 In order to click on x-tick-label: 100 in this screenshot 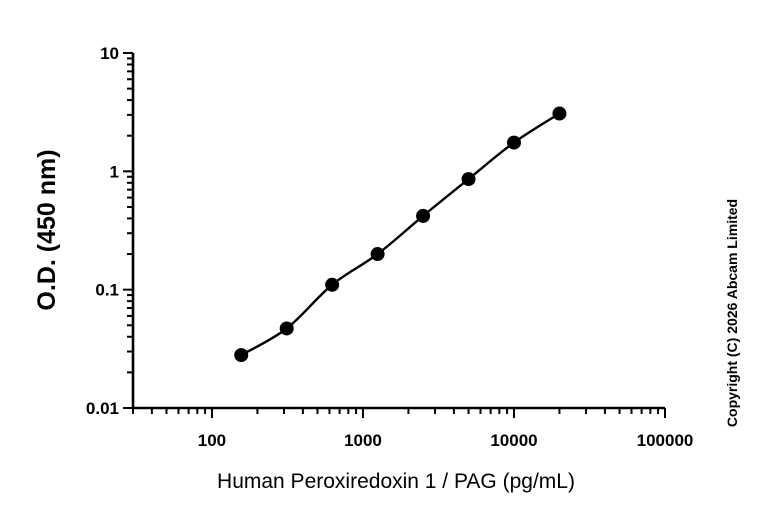, I will do `click(212, 440)`.